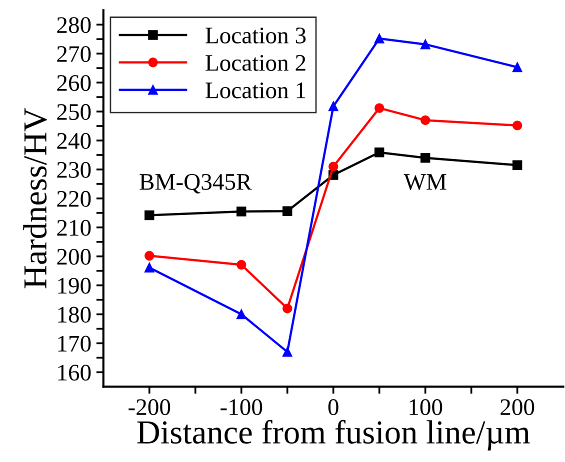 The width and height of the screenshot is (565, 462). Describe the element at coordinates (74, 256) in the screenshot. I see `y-tick-label: 200` at that location.